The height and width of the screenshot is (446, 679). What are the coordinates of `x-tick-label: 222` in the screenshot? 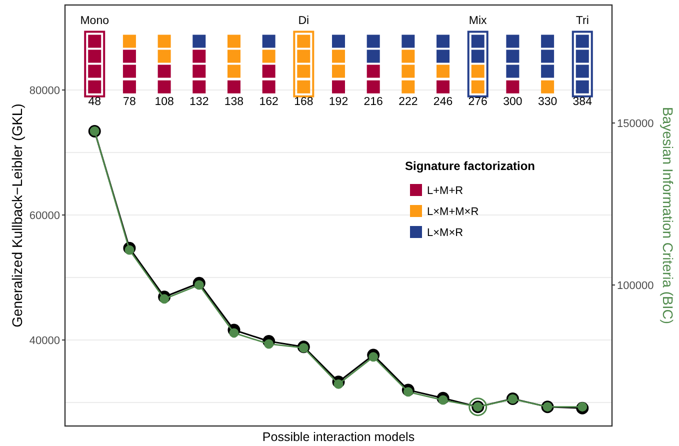 It's located at (408, 102).